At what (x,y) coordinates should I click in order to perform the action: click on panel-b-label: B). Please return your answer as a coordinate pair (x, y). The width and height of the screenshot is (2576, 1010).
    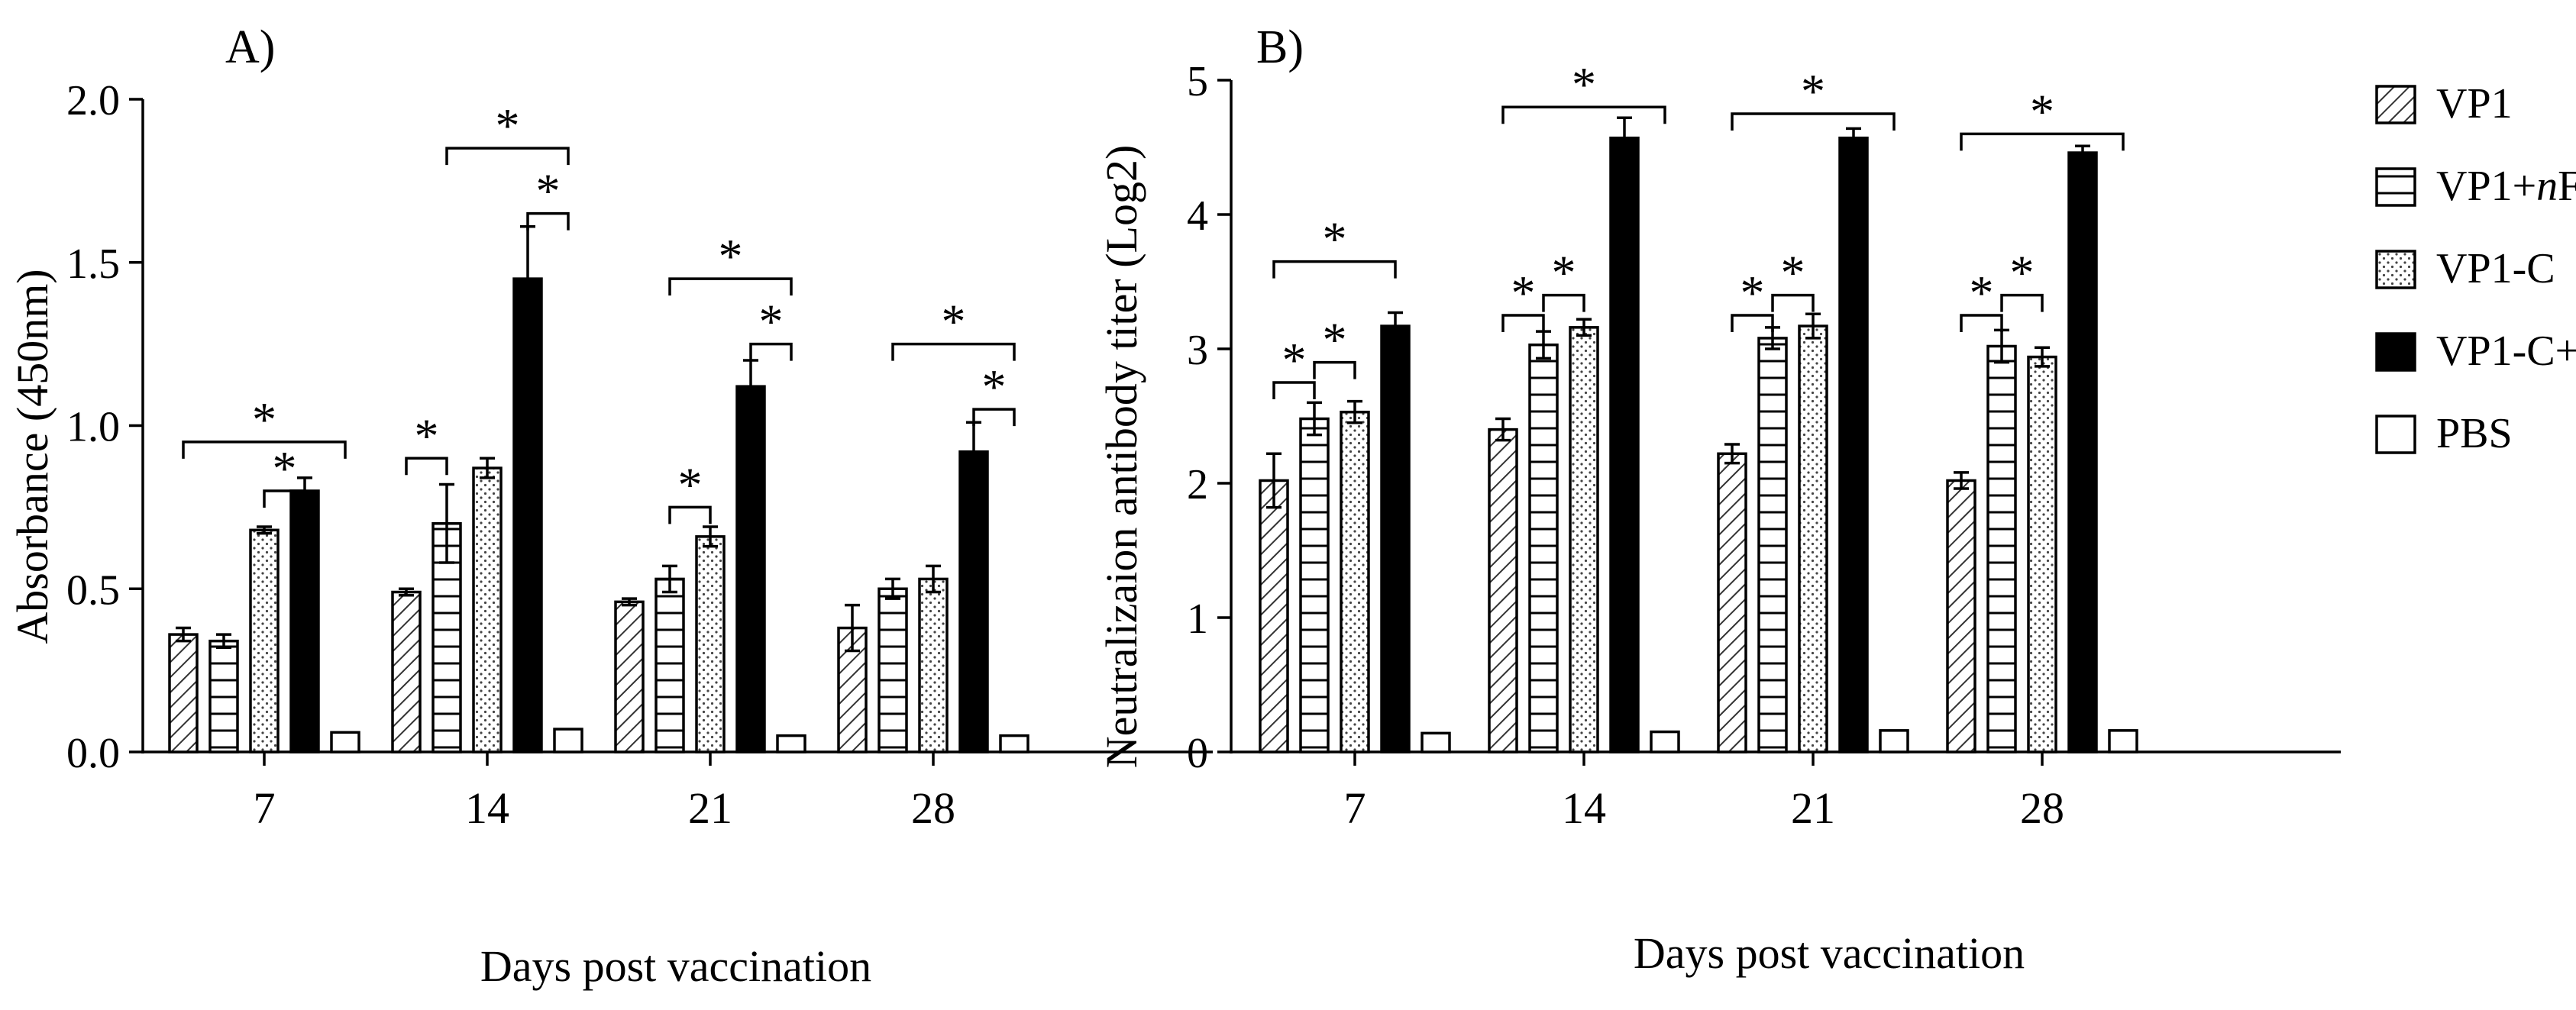
    Looking at the image, I should click on (1280, 47).